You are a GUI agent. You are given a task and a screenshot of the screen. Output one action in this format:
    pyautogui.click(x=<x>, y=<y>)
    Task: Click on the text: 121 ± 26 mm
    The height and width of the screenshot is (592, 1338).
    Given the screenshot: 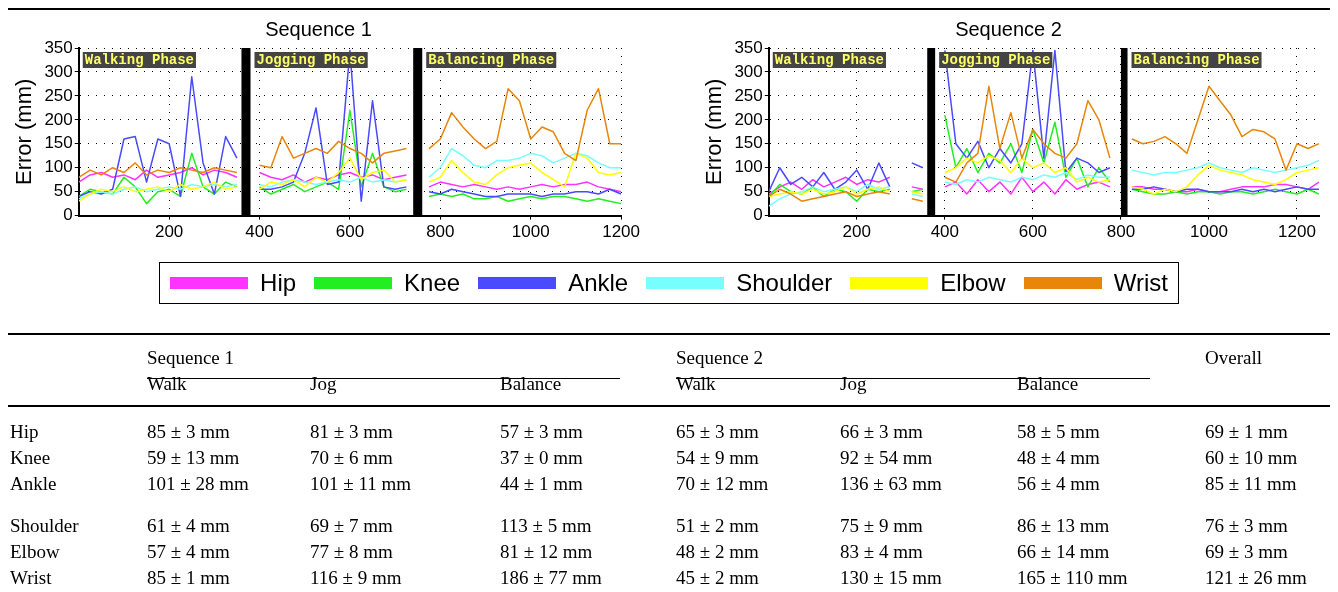 What is the action you would take?
    pyautogui.click(x=1256, y=578)
    